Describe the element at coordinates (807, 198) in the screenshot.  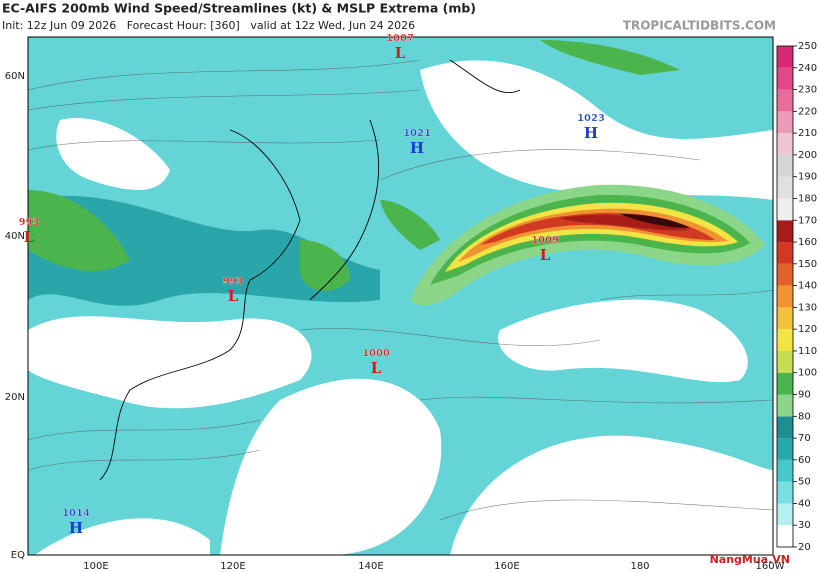
I see `colorbar-label: 180` at that location.